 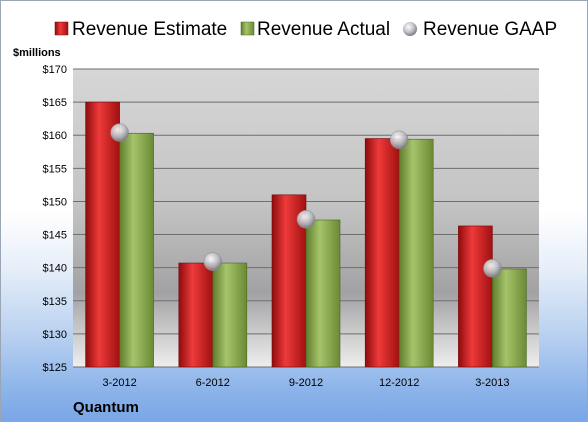 What do you see at coordinates (149, 29) in the screenshot?
I see `legend-label-revenue-estimate: Revenue Estimate` at bounding box center [149, 29].